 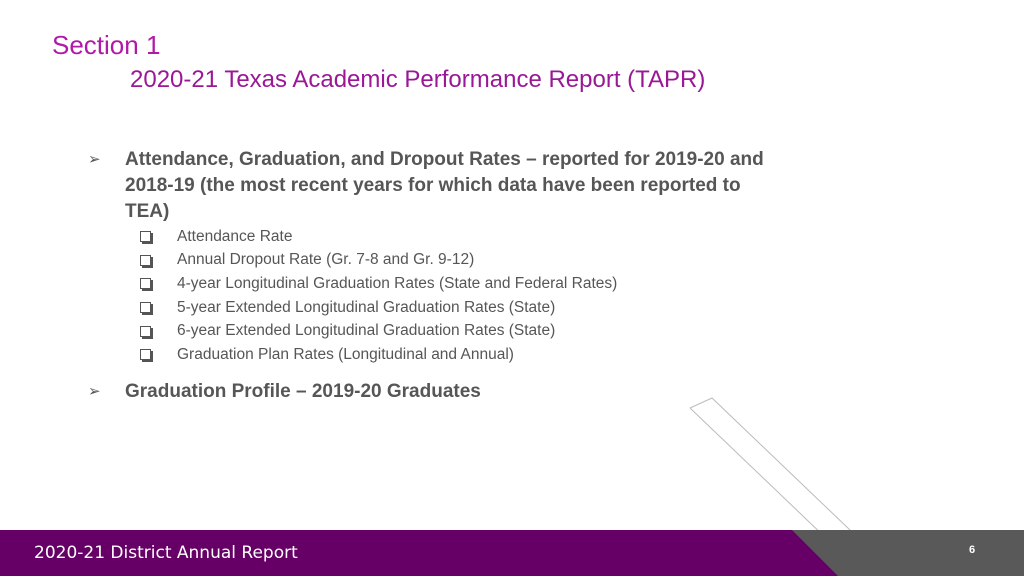 I want to click on footer-bar: 2020-21 District Annual Report 6, so click(x=512, y=553).